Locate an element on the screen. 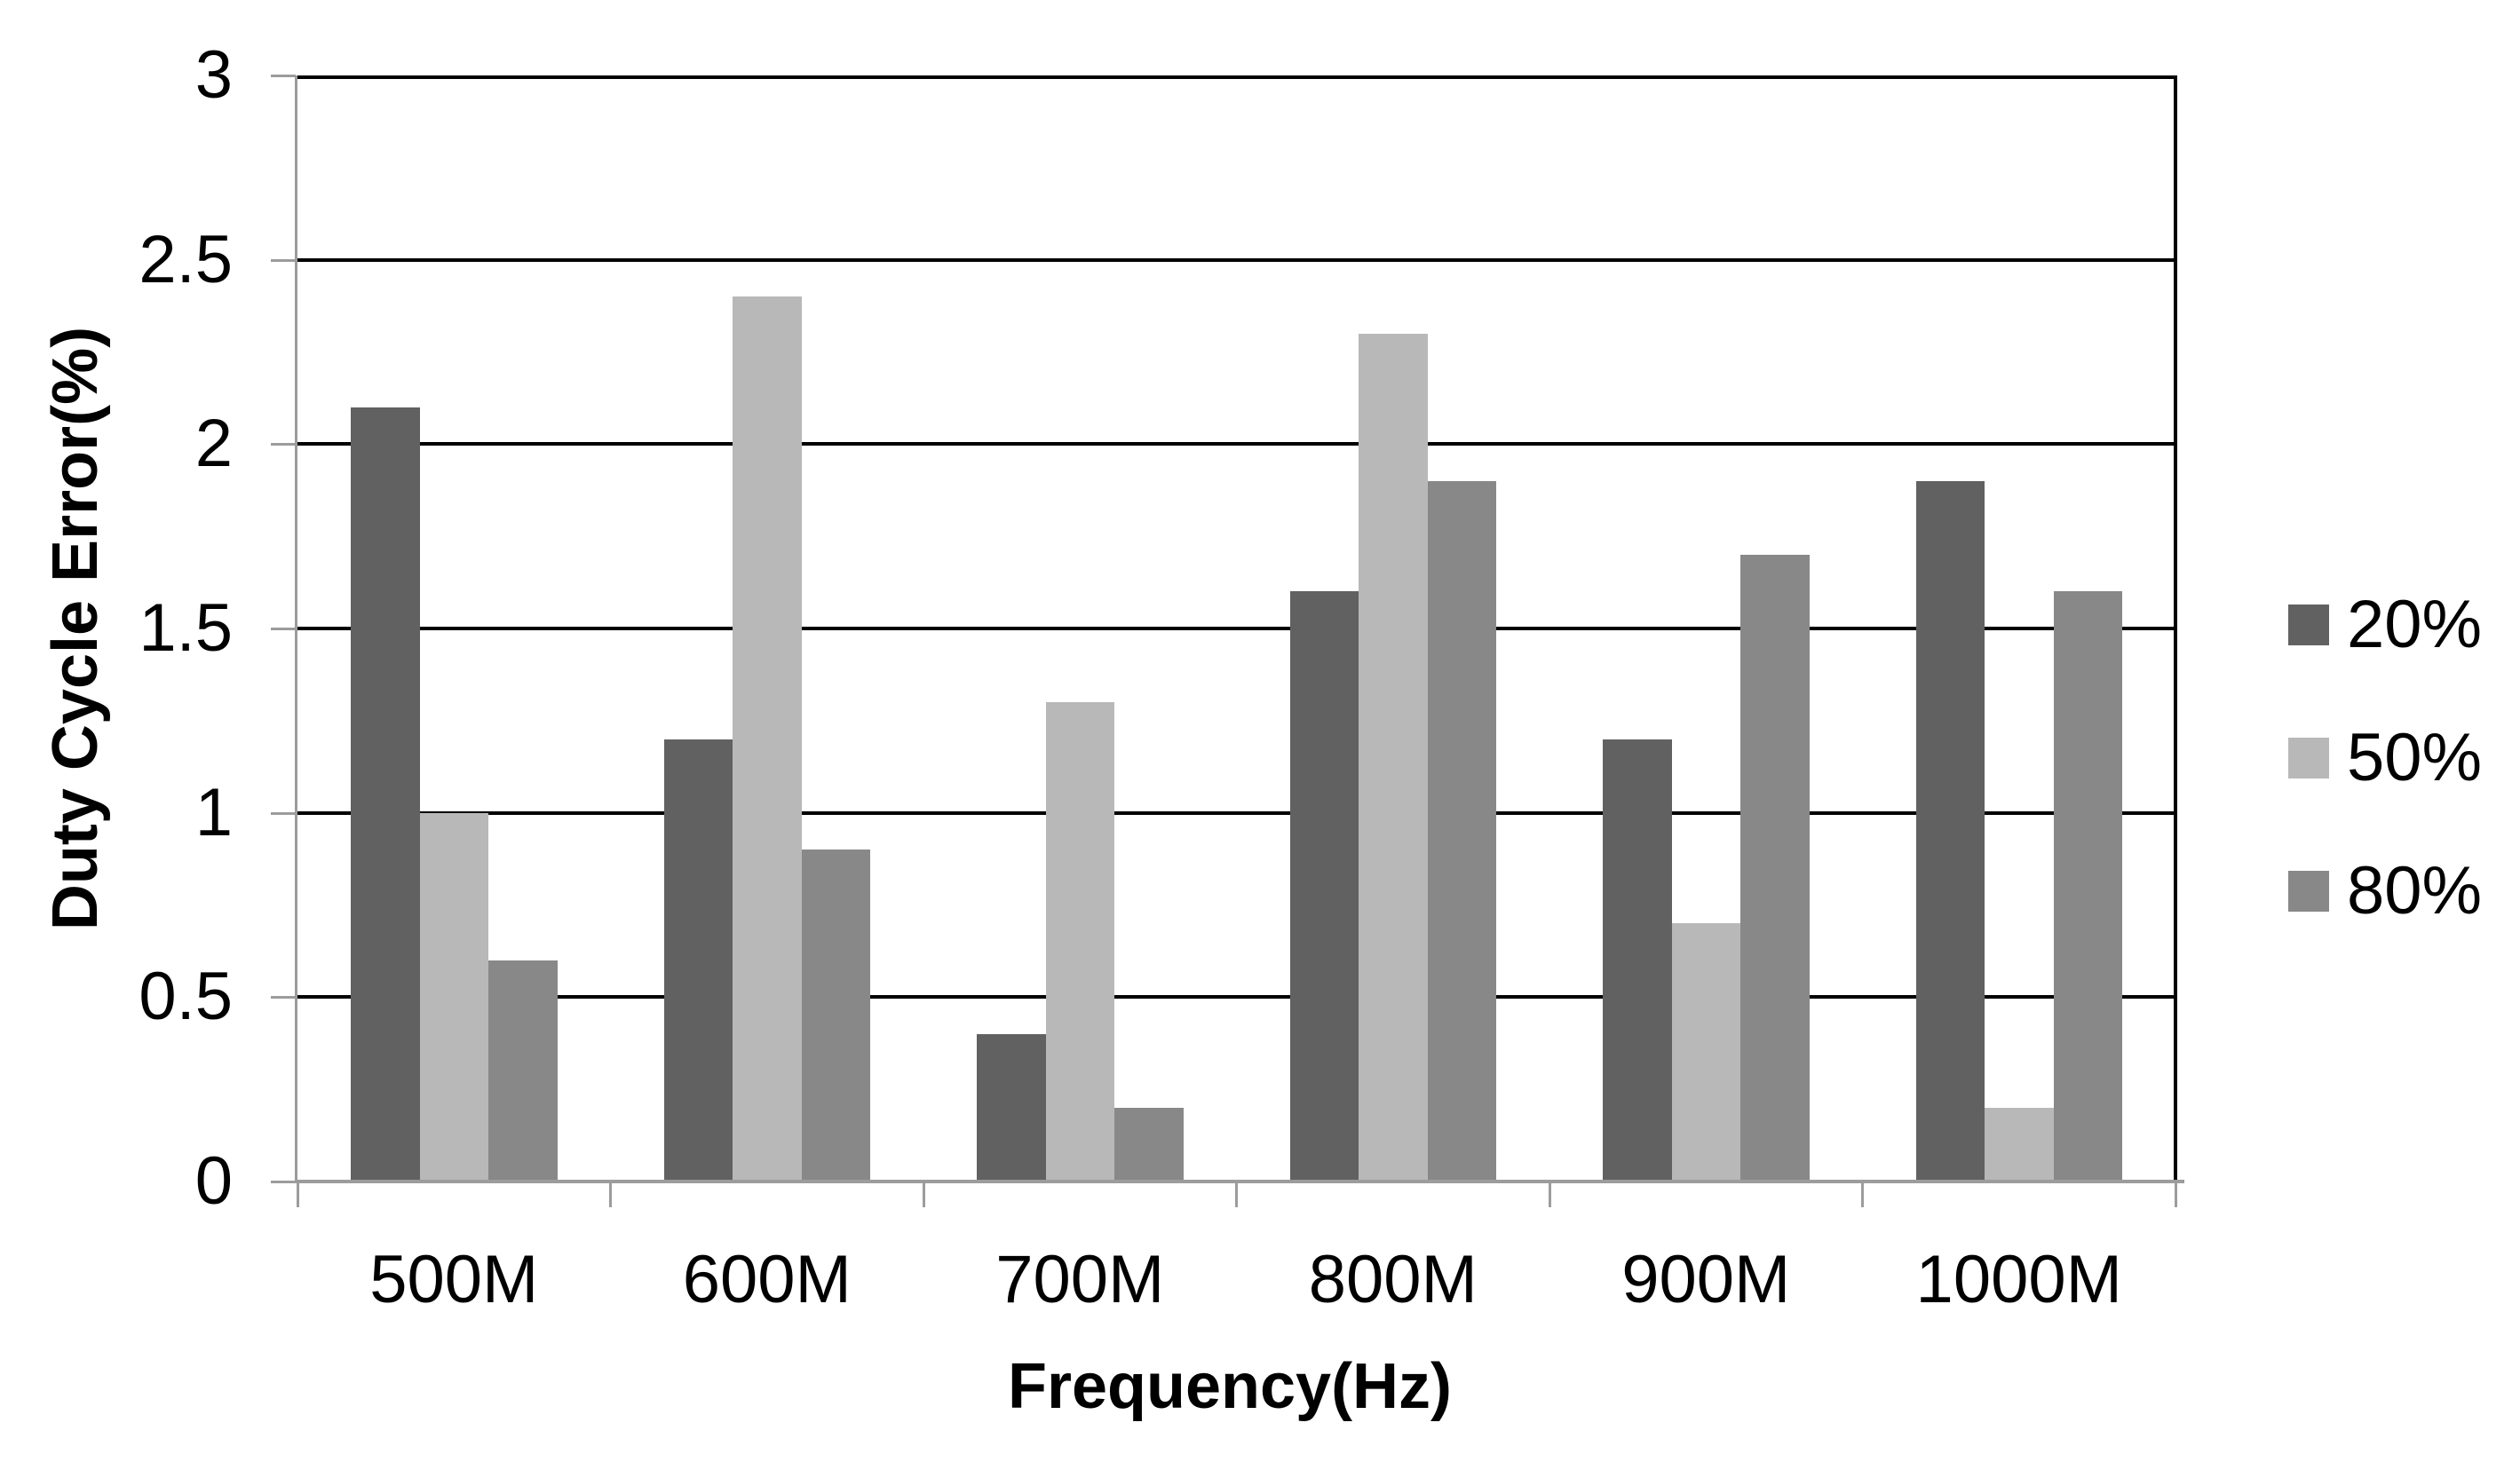 The image size is (2520, 1470). bar-500M-50% is located at coordinates (453, 997).